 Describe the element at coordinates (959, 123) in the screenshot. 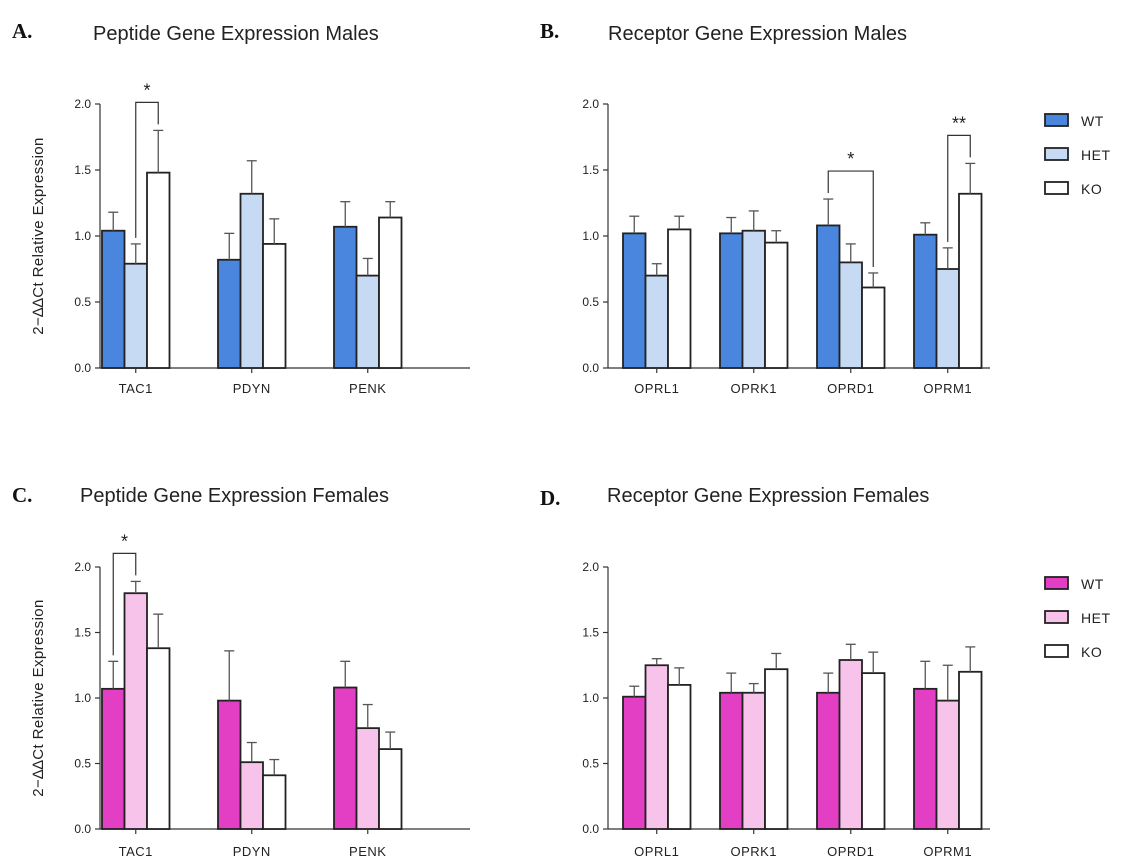

I see `significance-label: **` at that location.